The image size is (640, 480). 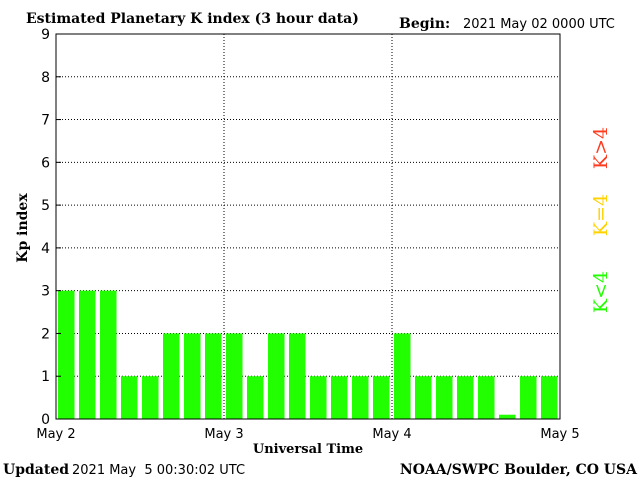 What do you see at coordinates (45, 420) in the screenshot?
I see `y-tick-label: 0` at bounding box center [45, 420].